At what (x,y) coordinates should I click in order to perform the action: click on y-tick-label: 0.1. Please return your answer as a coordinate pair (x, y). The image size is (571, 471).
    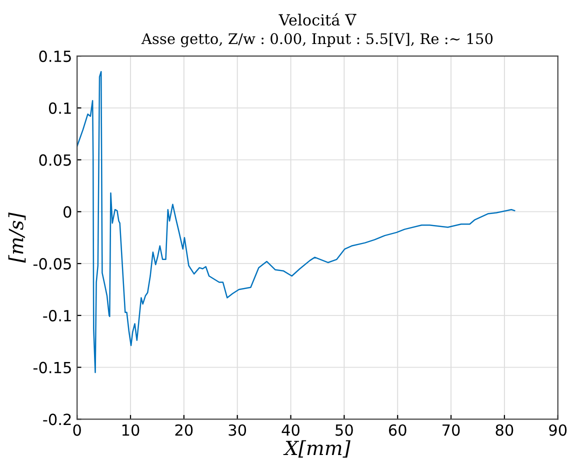
    Looking at the image, I should click on (59, 108).